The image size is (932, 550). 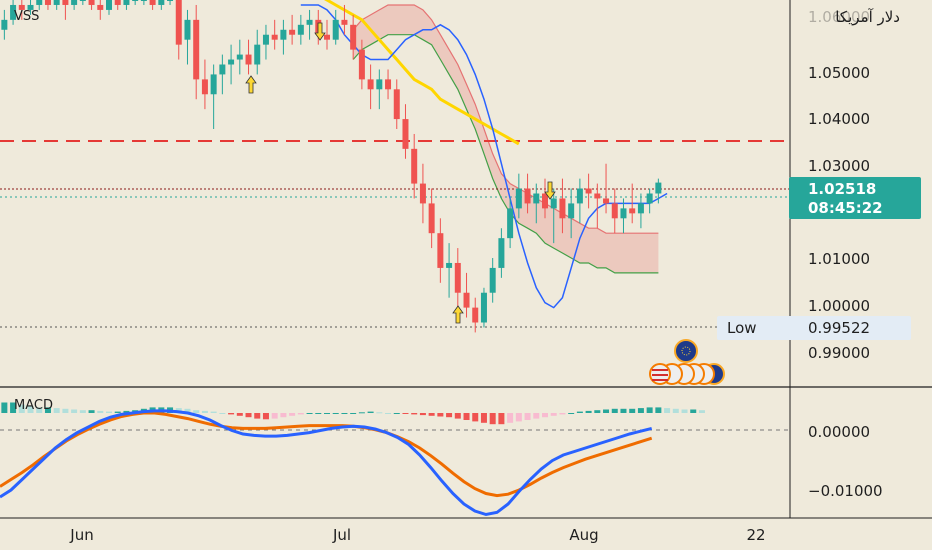 What do you see at coordinates (839, 73) in the screenshot?
I see `price-tick: 1.05000` at bounding box center [839, 73].